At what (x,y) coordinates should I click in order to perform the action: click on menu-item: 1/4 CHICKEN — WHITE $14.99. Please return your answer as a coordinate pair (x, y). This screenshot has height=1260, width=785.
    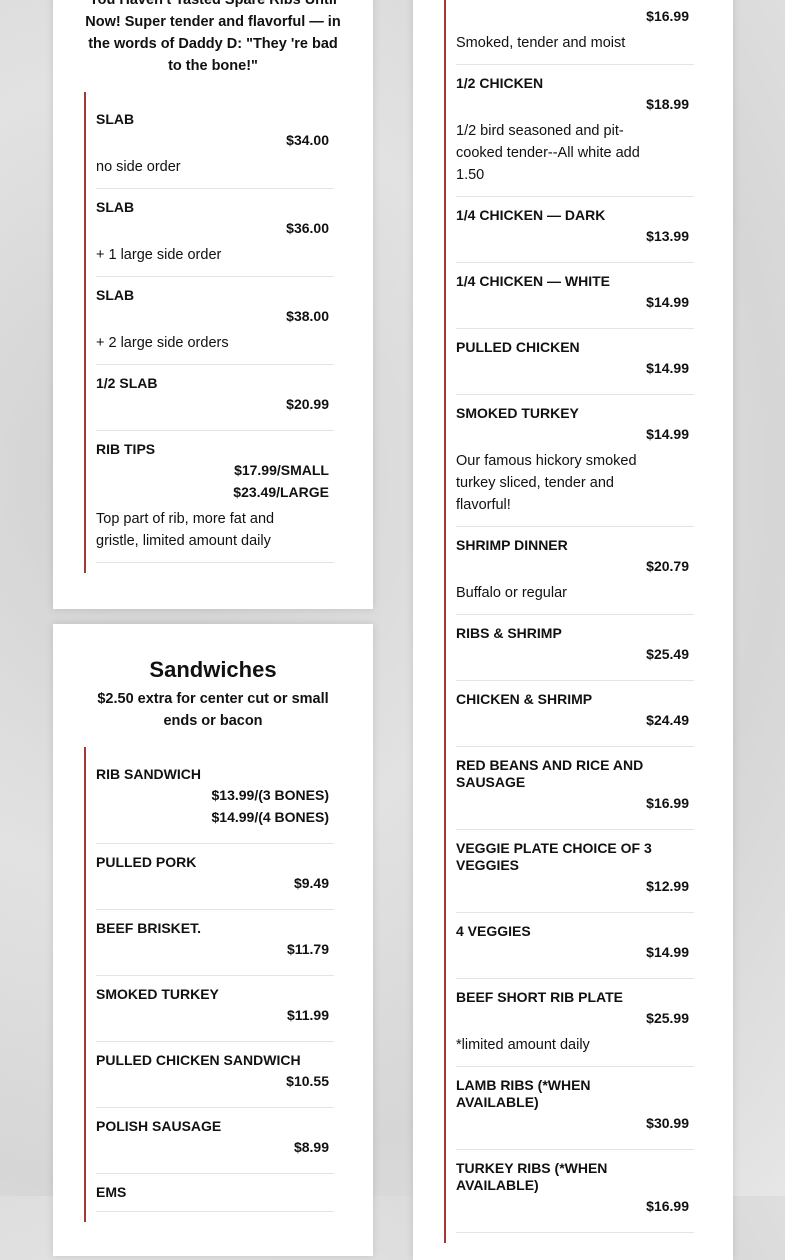
    Looking at the image, I should click on (575, 296).